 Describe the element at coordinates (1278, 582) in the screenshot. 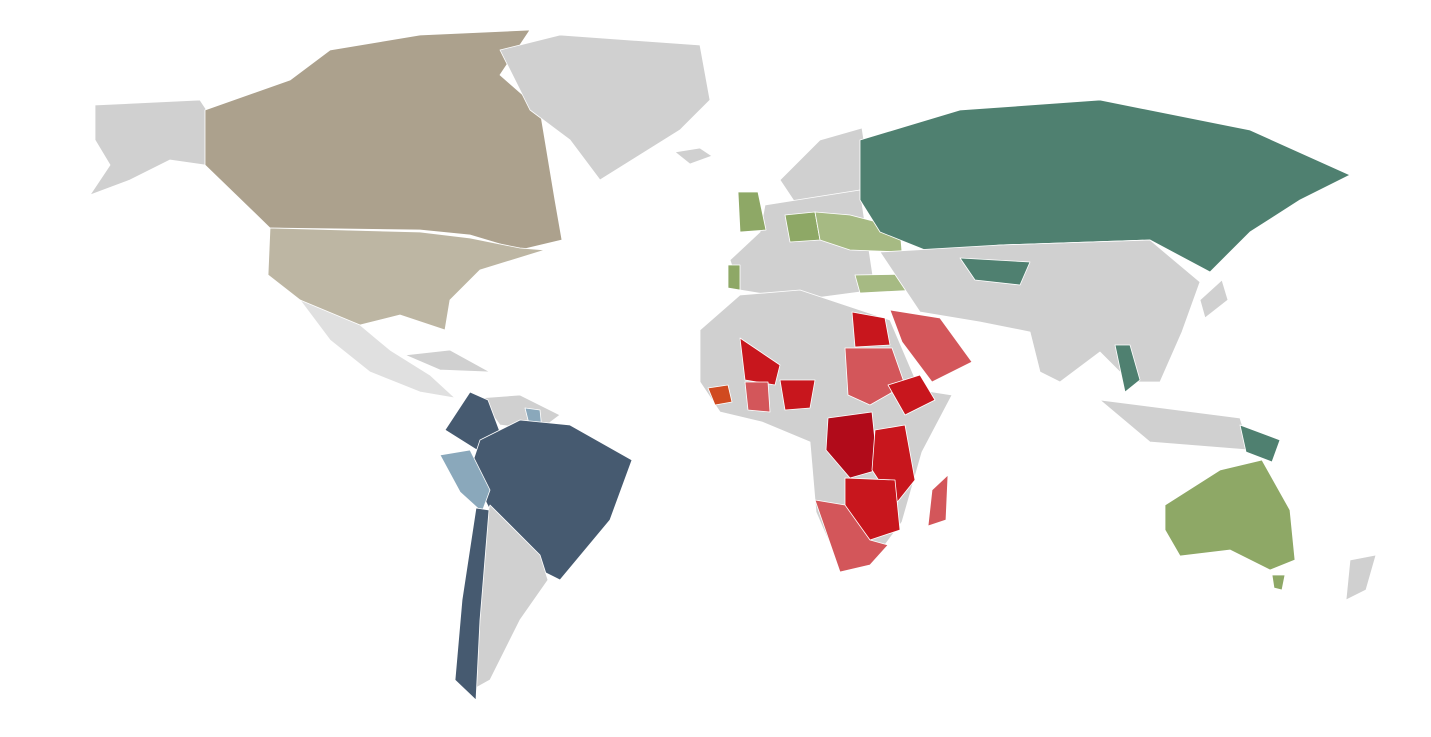

I see `tasmania` at that location.